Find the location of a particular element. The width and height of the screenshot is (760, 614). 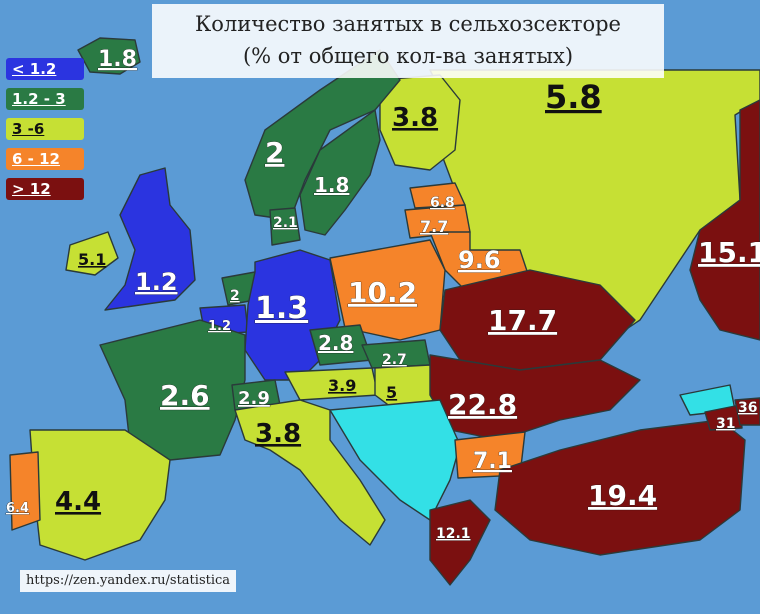

value-austria: 3.9 is located at coordinates (342, 385).